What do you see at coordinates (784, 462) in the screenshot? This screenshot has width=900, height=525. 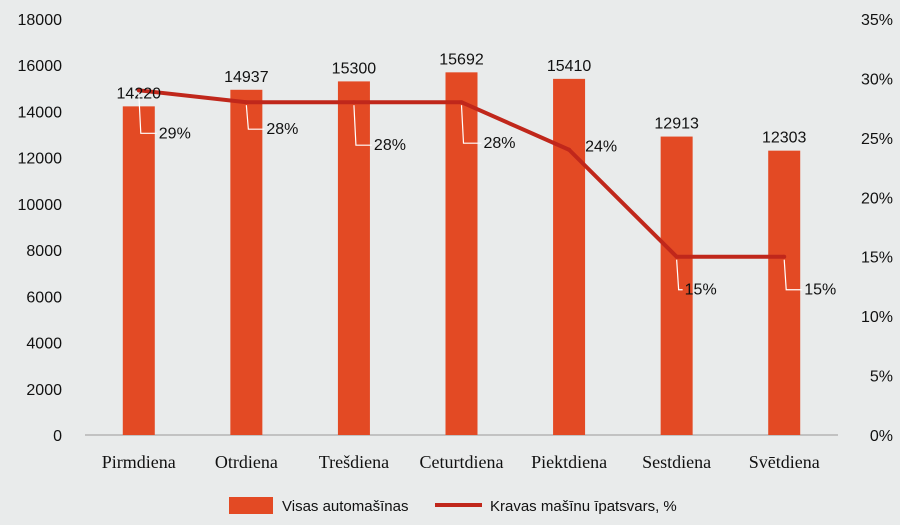 I see `x-tick-label: Svētdiena` at bounding box center [784, 462].